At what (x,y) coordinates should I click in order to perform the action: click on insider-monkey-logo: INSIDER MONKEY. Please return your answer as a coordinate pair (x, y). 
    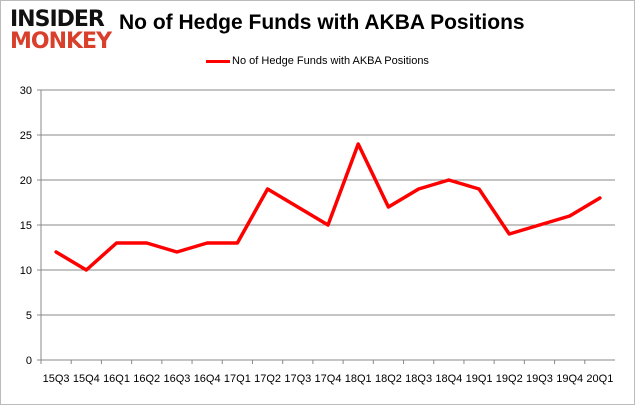
    Looking at the image, I should click on (64, 30).